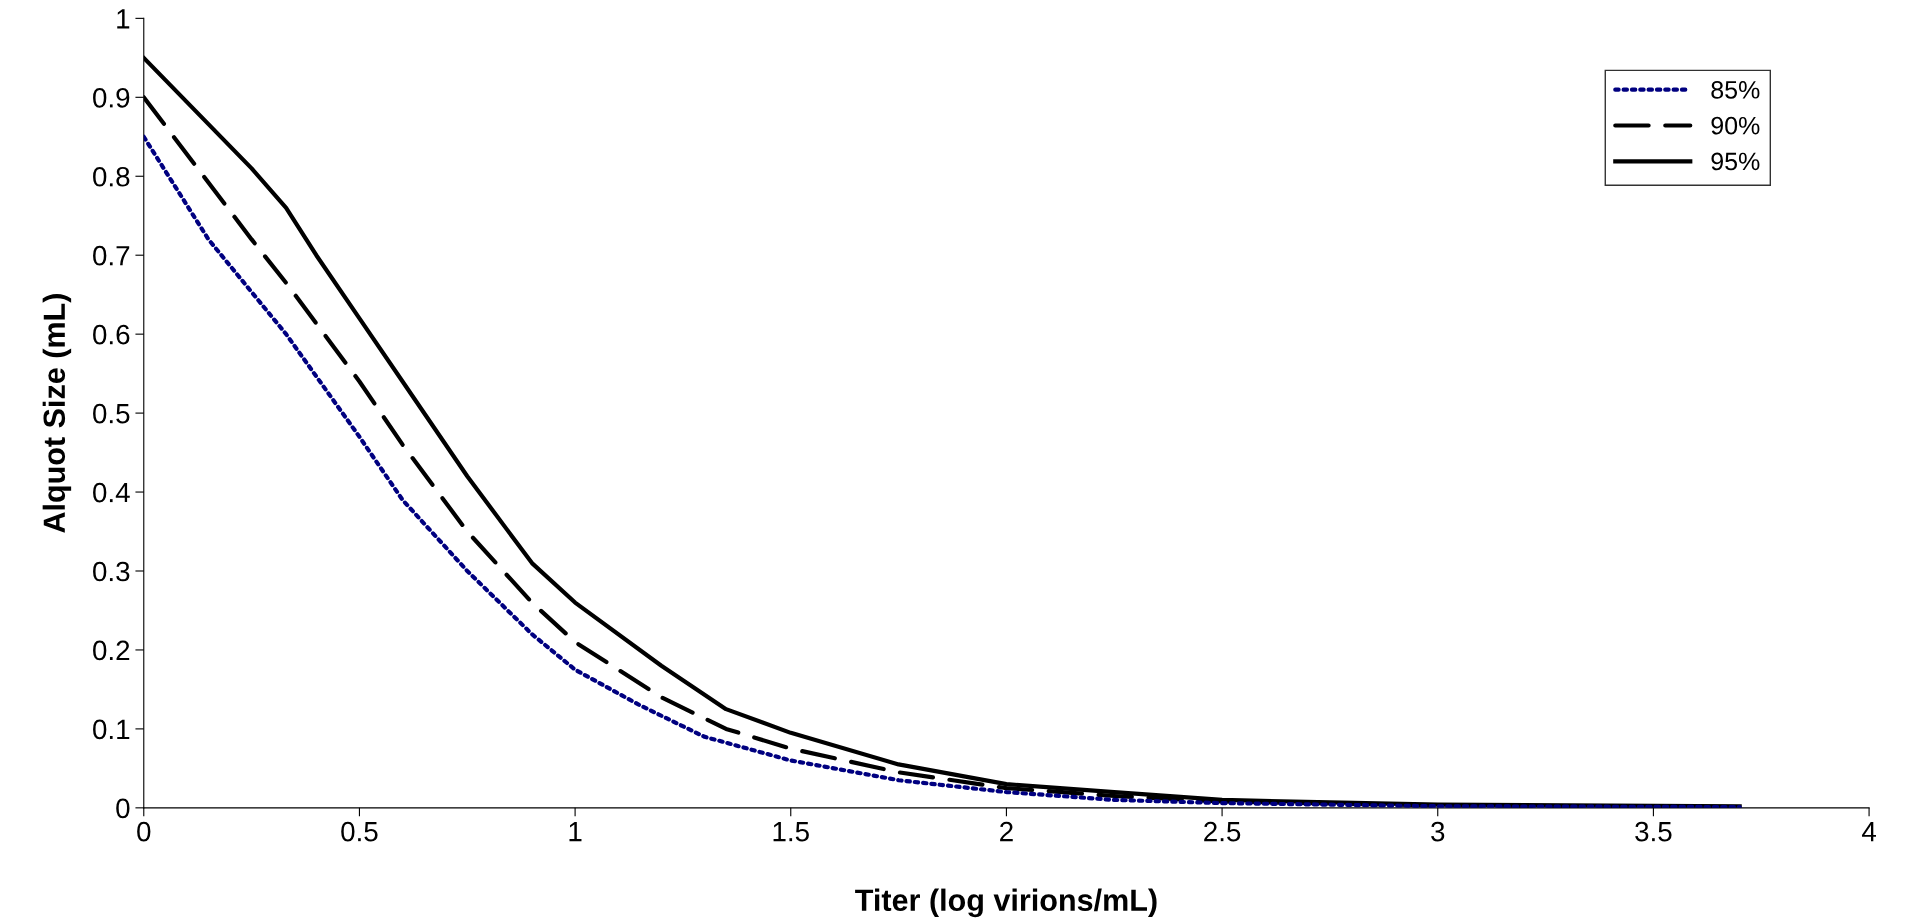  What do you see at coordinates (111, 176) in the screenshot?
I see `y-tick-label: 0.8` at bounding box center [111, 176].